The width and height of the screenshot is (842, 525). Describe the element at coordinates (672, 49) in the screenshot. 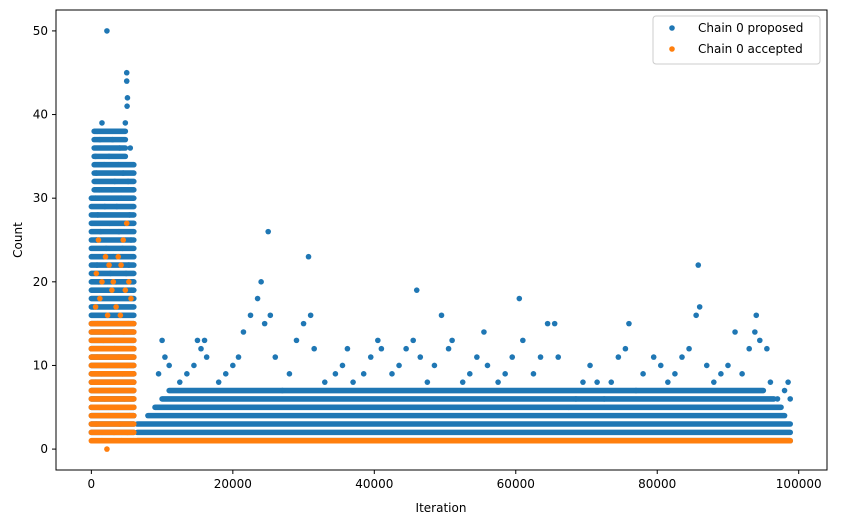

I see `legend-marker-accepted` at that location.